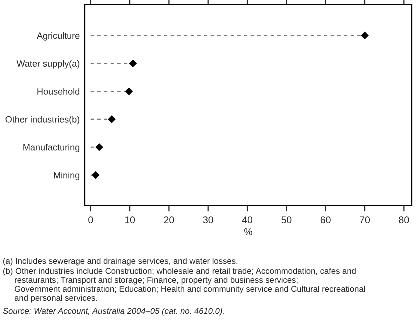  Describe the element at coordinates (404, 220) in the screenshot. I see `x-tick-label: 80` at that location.